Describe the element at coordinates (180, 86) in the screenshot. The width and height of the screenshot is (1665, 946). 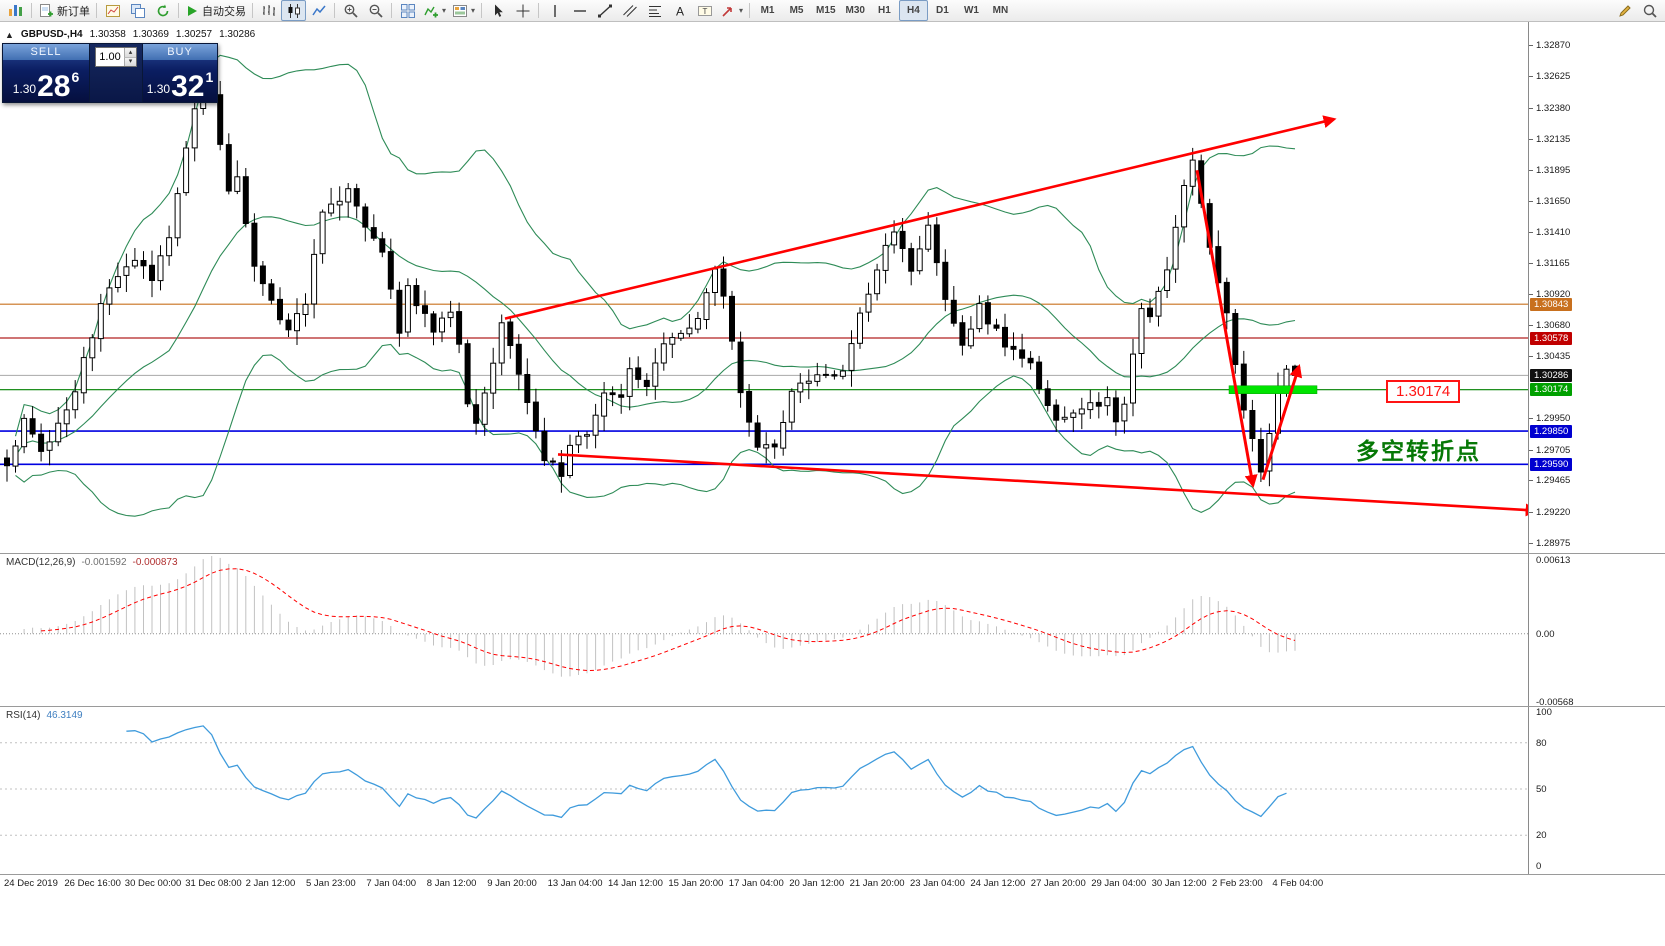
I see `buy-price: 1.30 32 1` at that location.